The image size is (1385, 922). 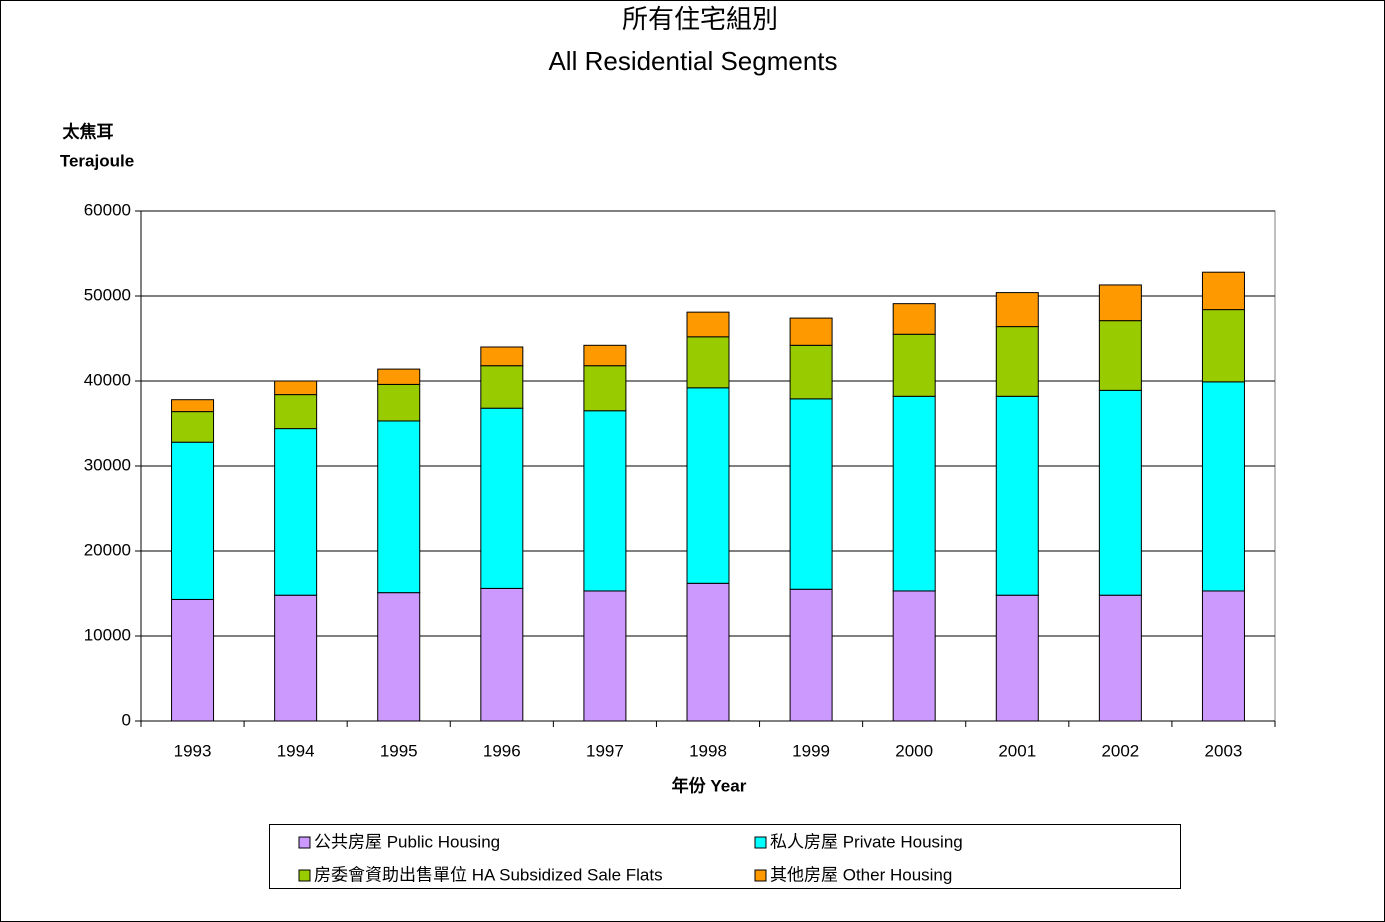 What do you see at coordinates (107, 549) in the screenshot?
I see `y-tick-label: 20000` at bounding box center [107, 549].